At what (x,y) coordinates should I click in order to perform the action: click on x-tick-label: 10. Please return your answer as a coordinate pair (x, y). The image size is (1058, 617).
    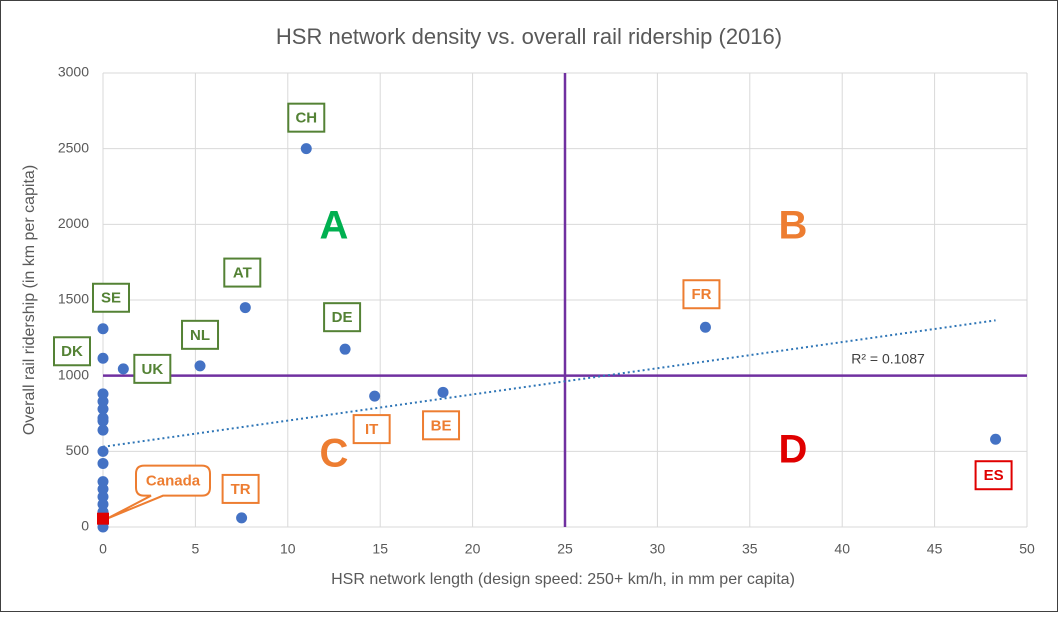
    Looking at the image, I should click on (288, 549).